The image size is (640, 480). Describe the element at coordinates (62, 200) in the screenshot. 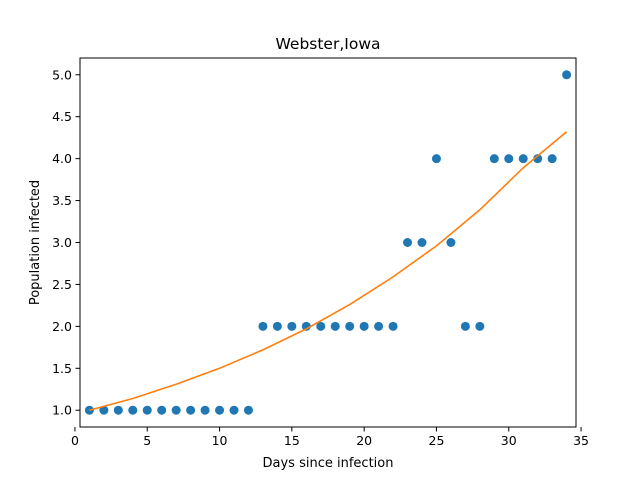

I see `y-tick-label: 3.5` at that location.